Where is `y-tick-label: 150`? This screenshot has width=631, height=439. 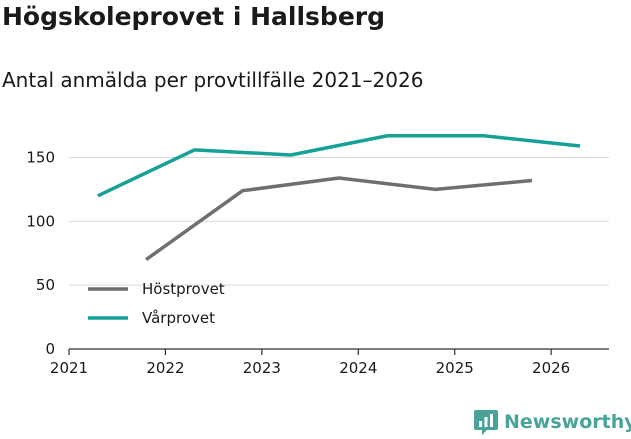
y-tick-label: 150 is located at coordinates (40, 158).